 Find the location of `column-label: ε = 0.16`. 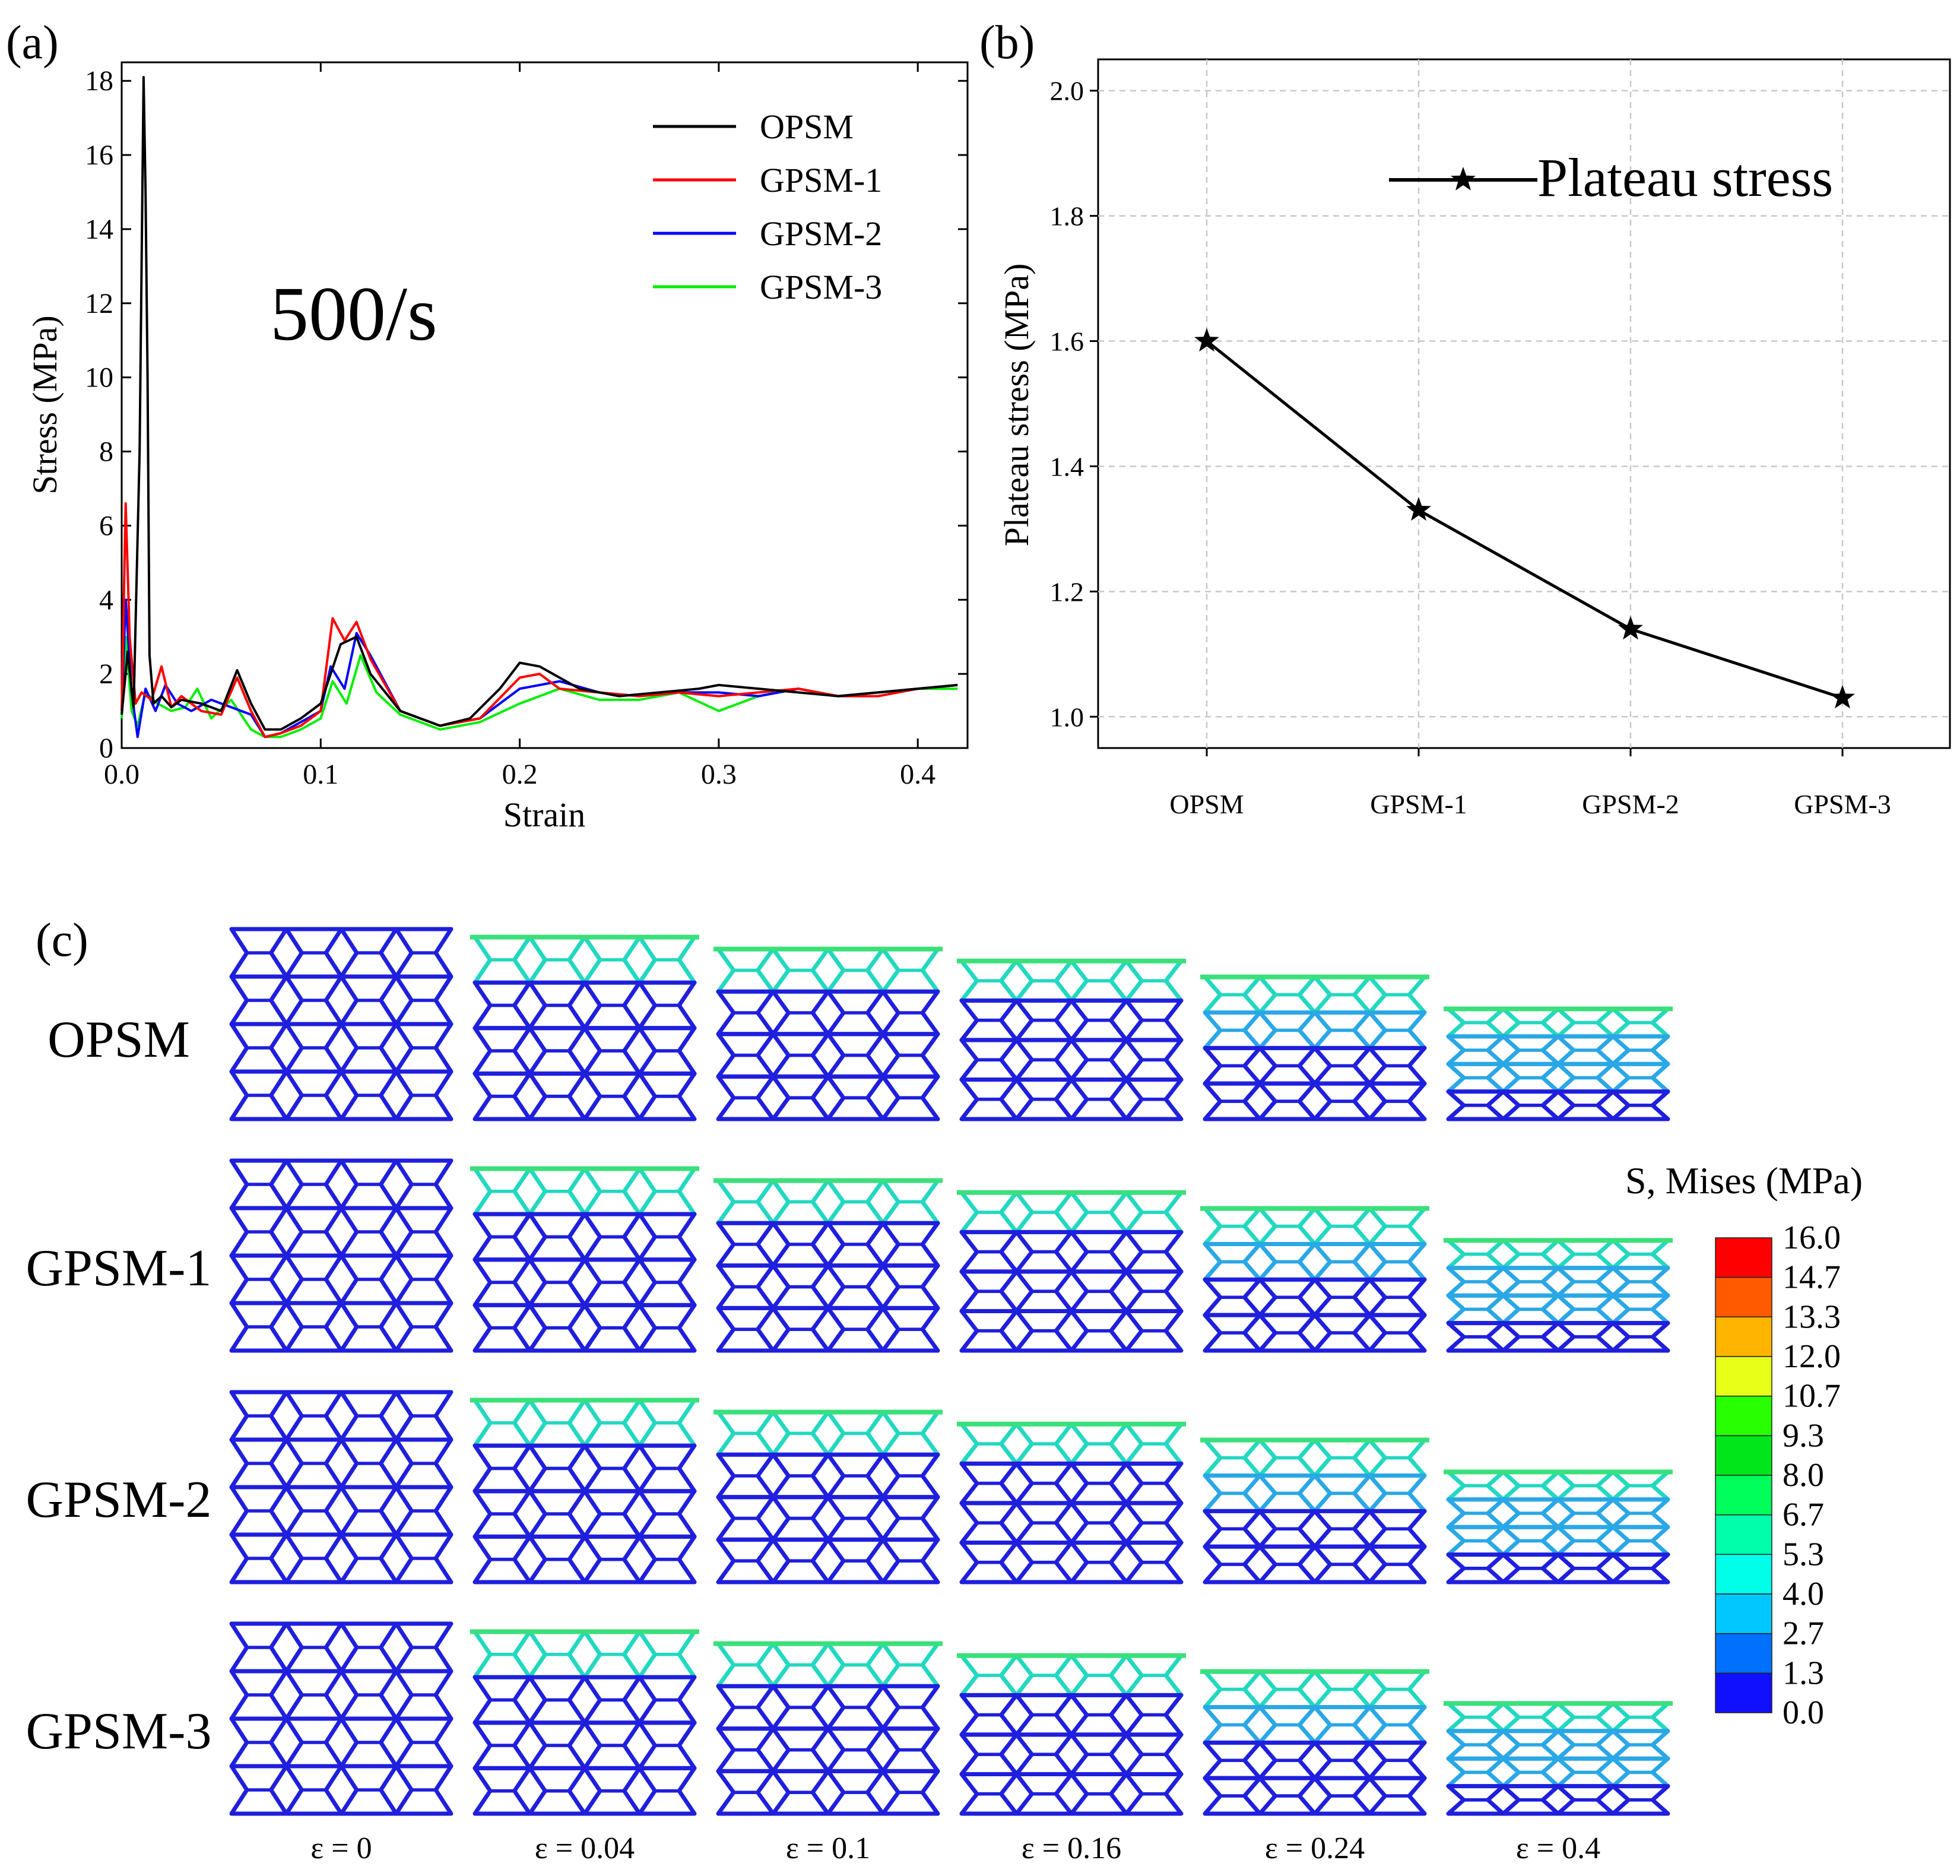

column-label: ε = 0.16 is located at coordinates (1071, 1848).